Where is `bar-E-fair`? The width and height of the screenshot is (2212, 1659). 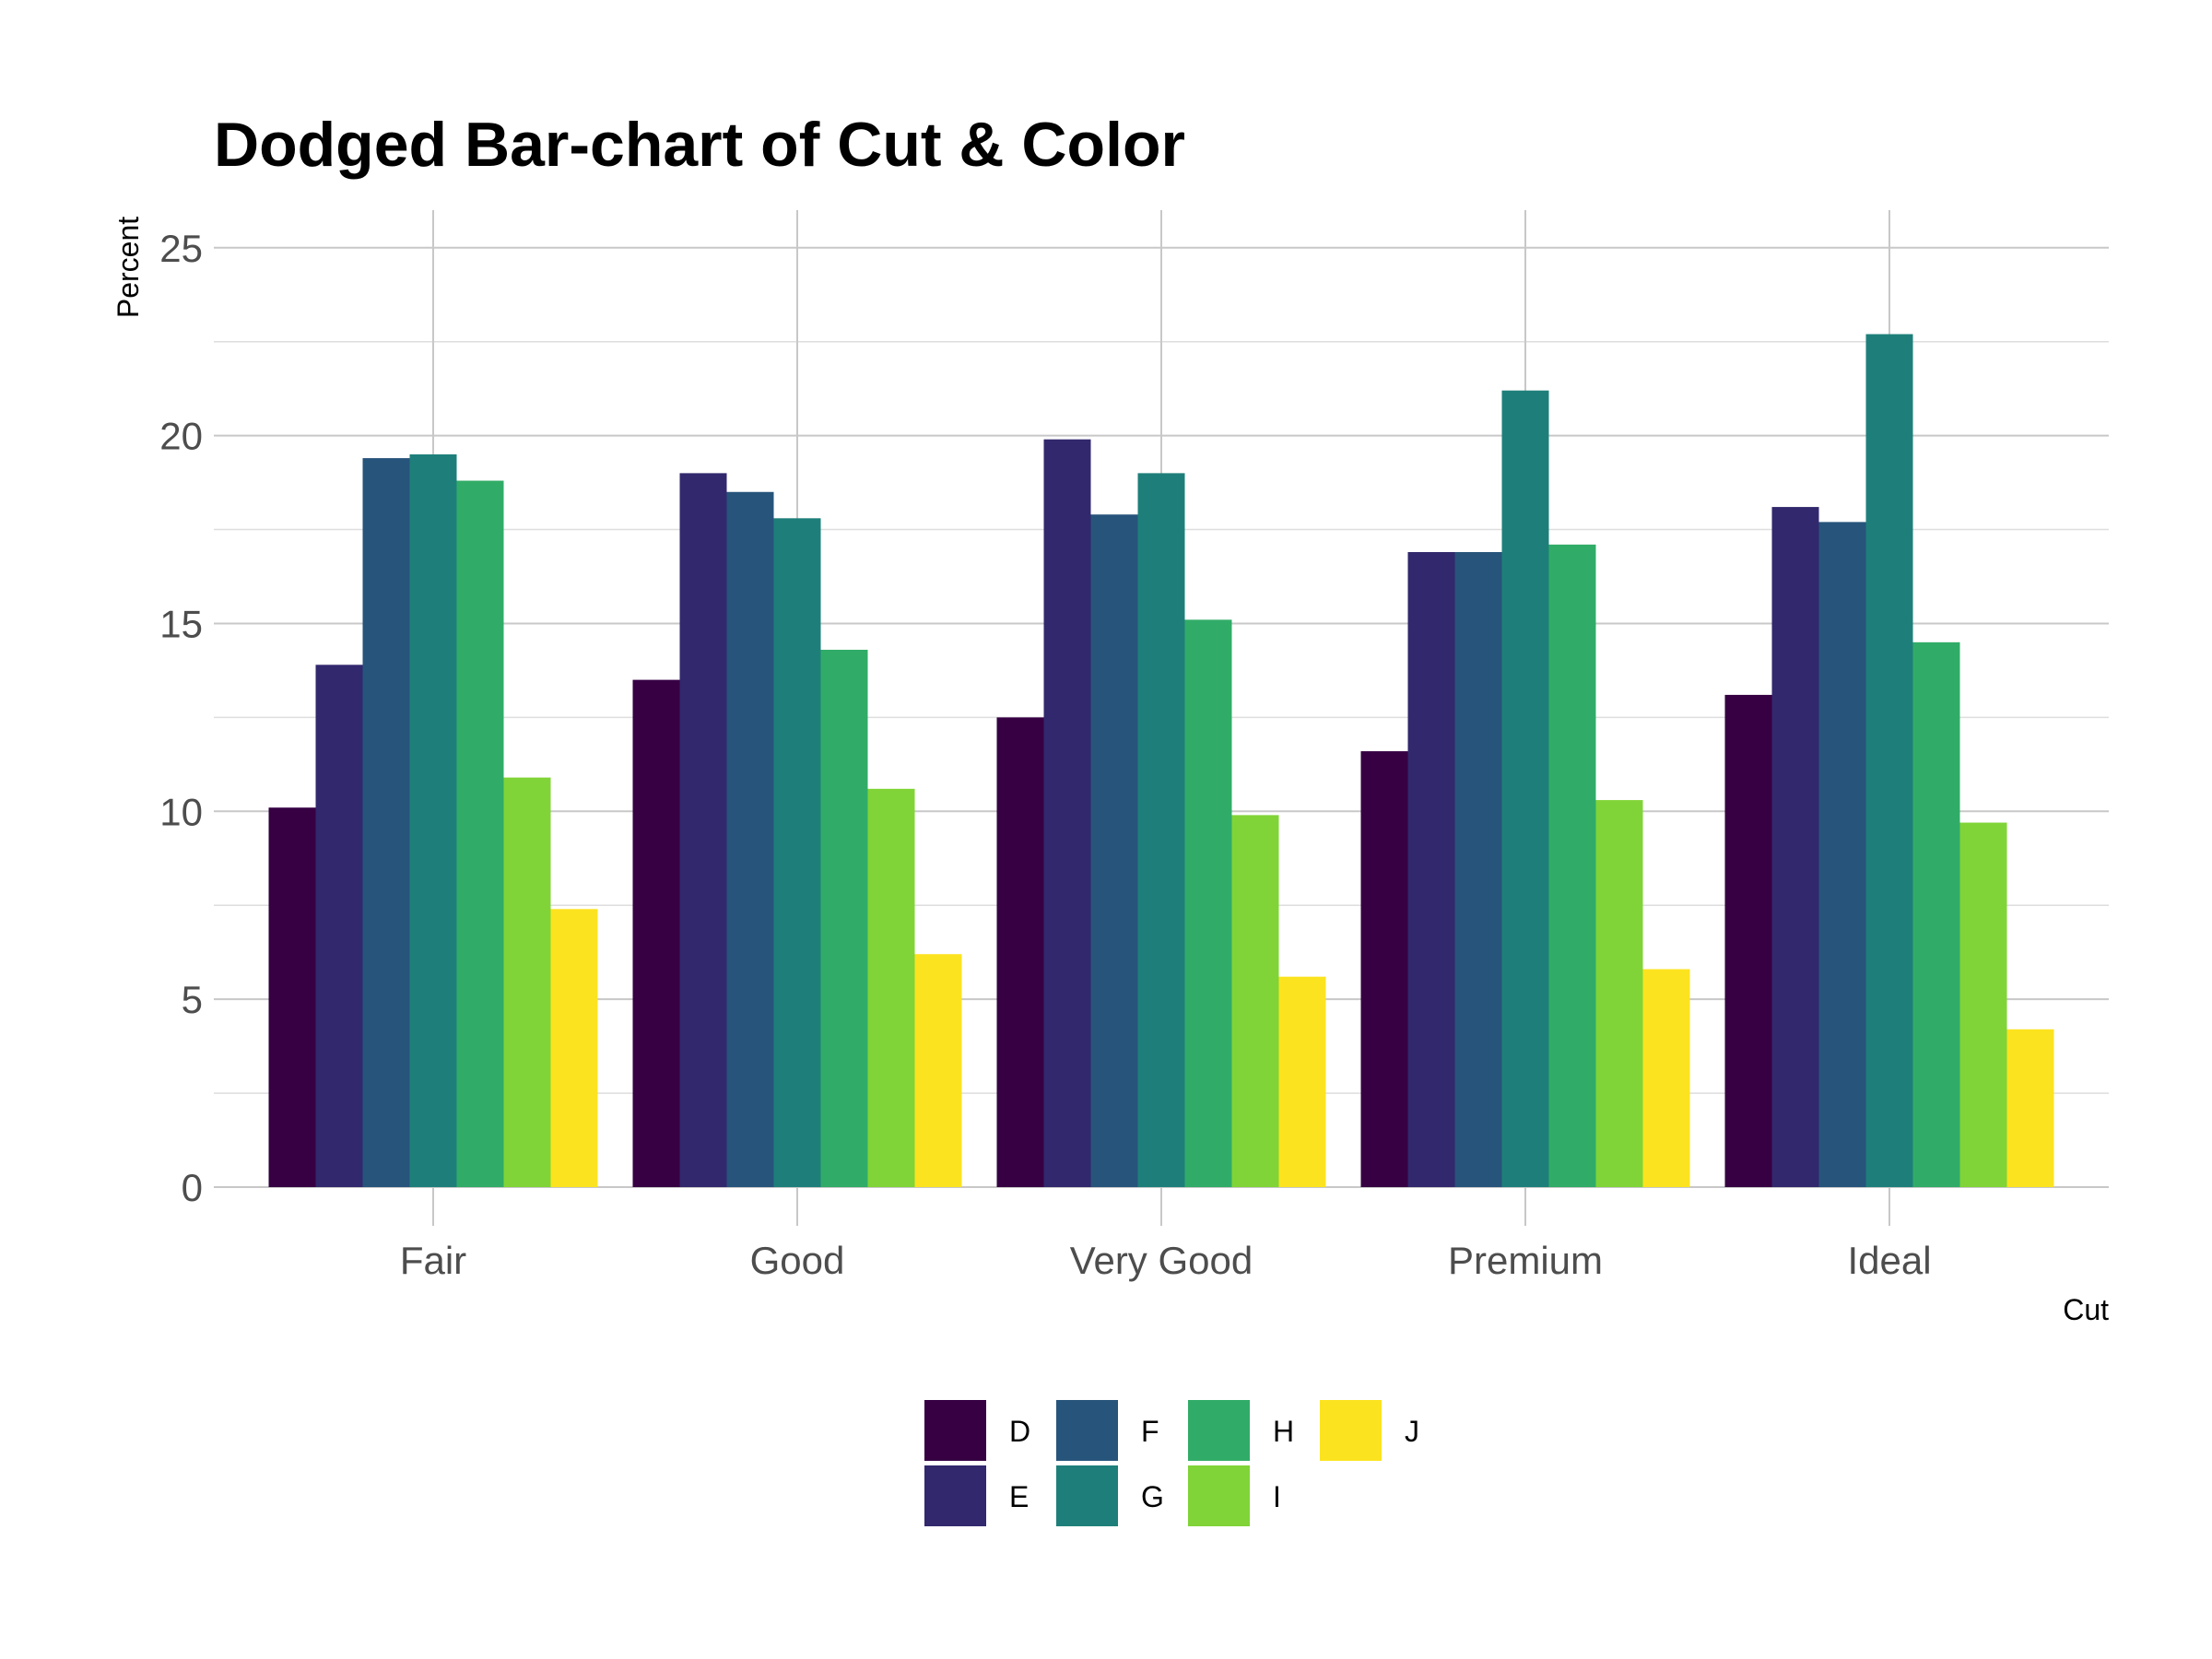
bar-E-fair is located at coordinates (339, 926).